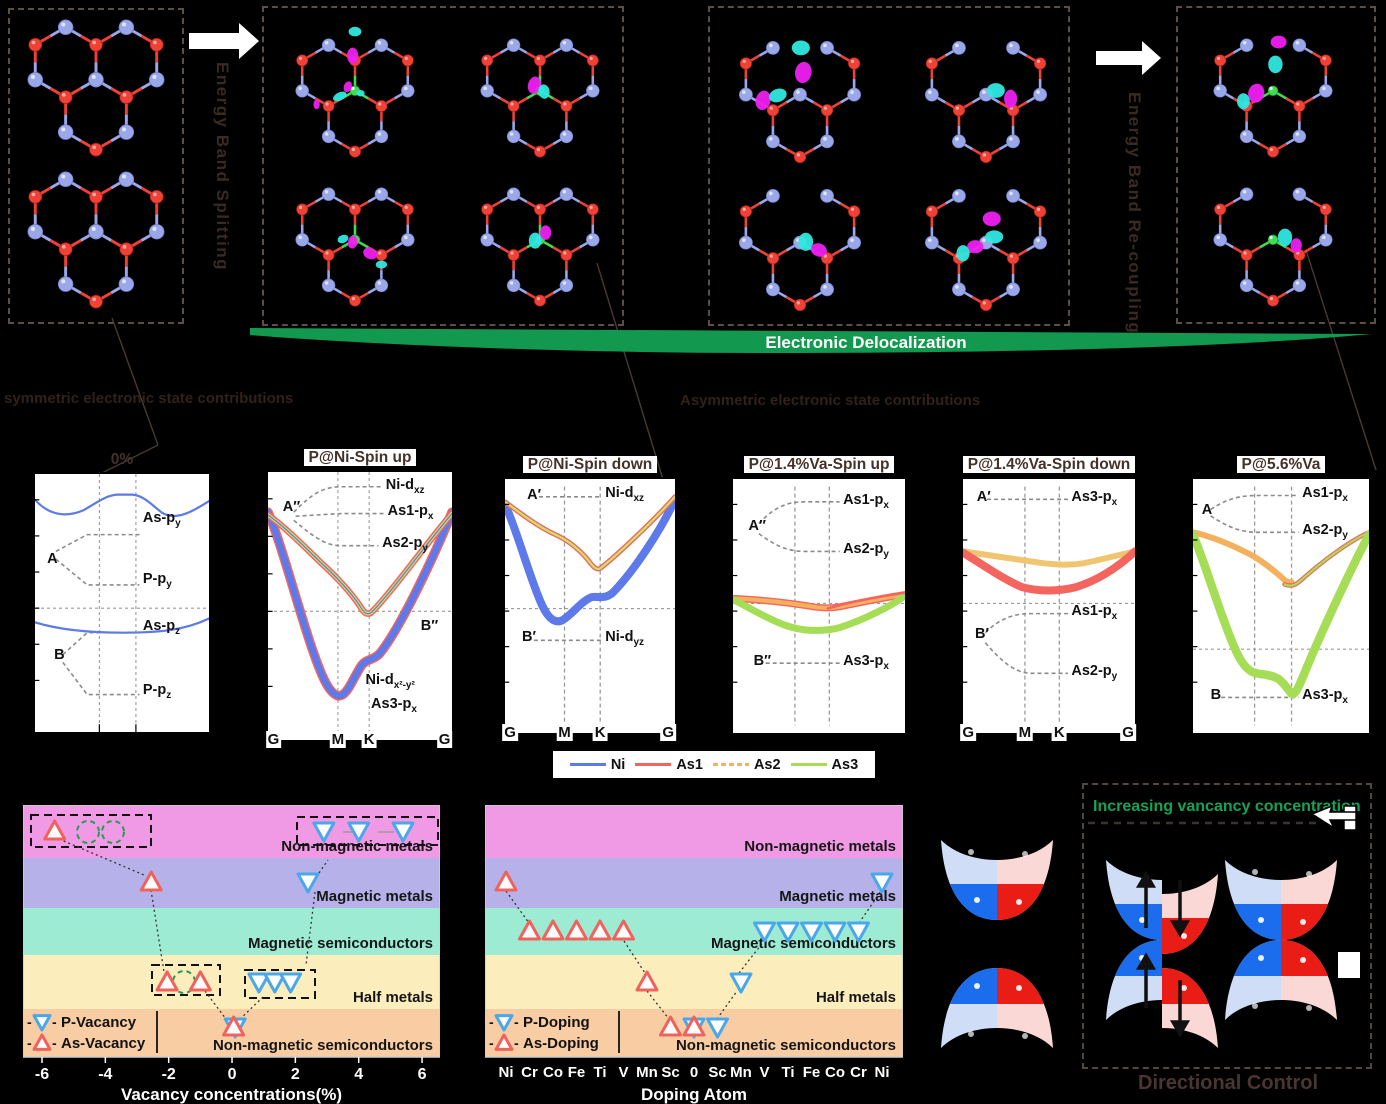 Image resolution: width=1386 pixels, height=1104 pixels. Describe the element at coordinates (647, 1072) in the screenshot. I see `x-category-label: Mn` at that location.